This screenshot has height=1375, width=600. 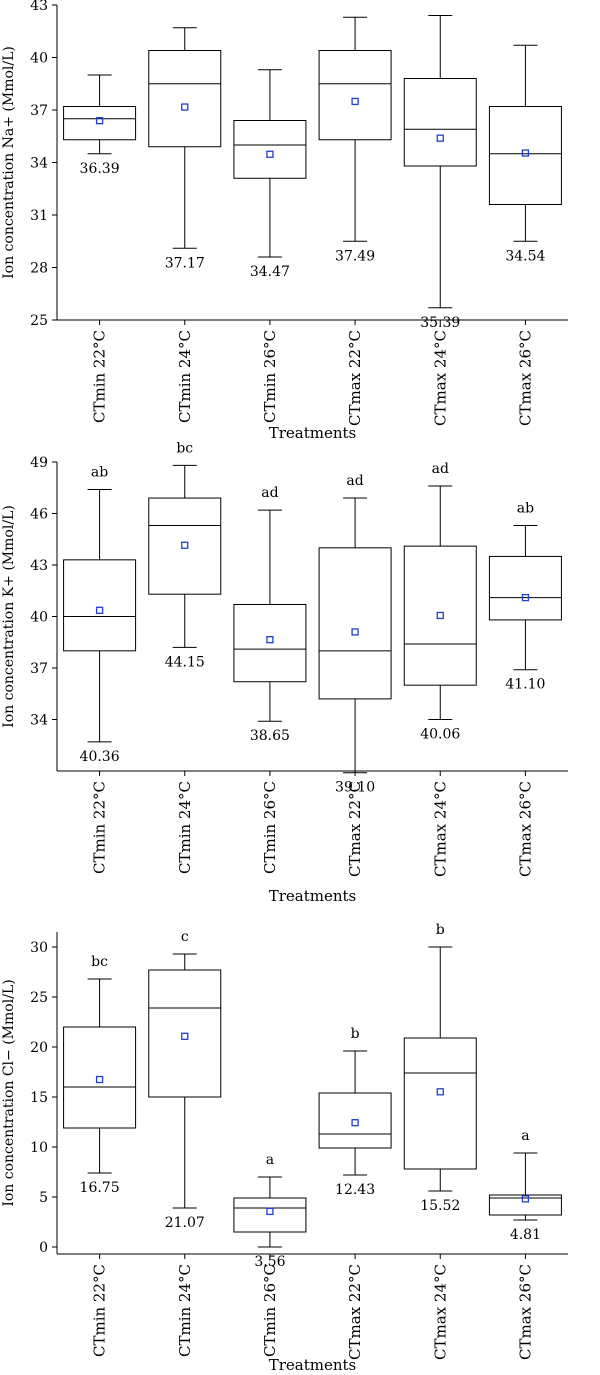 I want to click on mean-value-label: 44.15, so click(x=185, y=662).